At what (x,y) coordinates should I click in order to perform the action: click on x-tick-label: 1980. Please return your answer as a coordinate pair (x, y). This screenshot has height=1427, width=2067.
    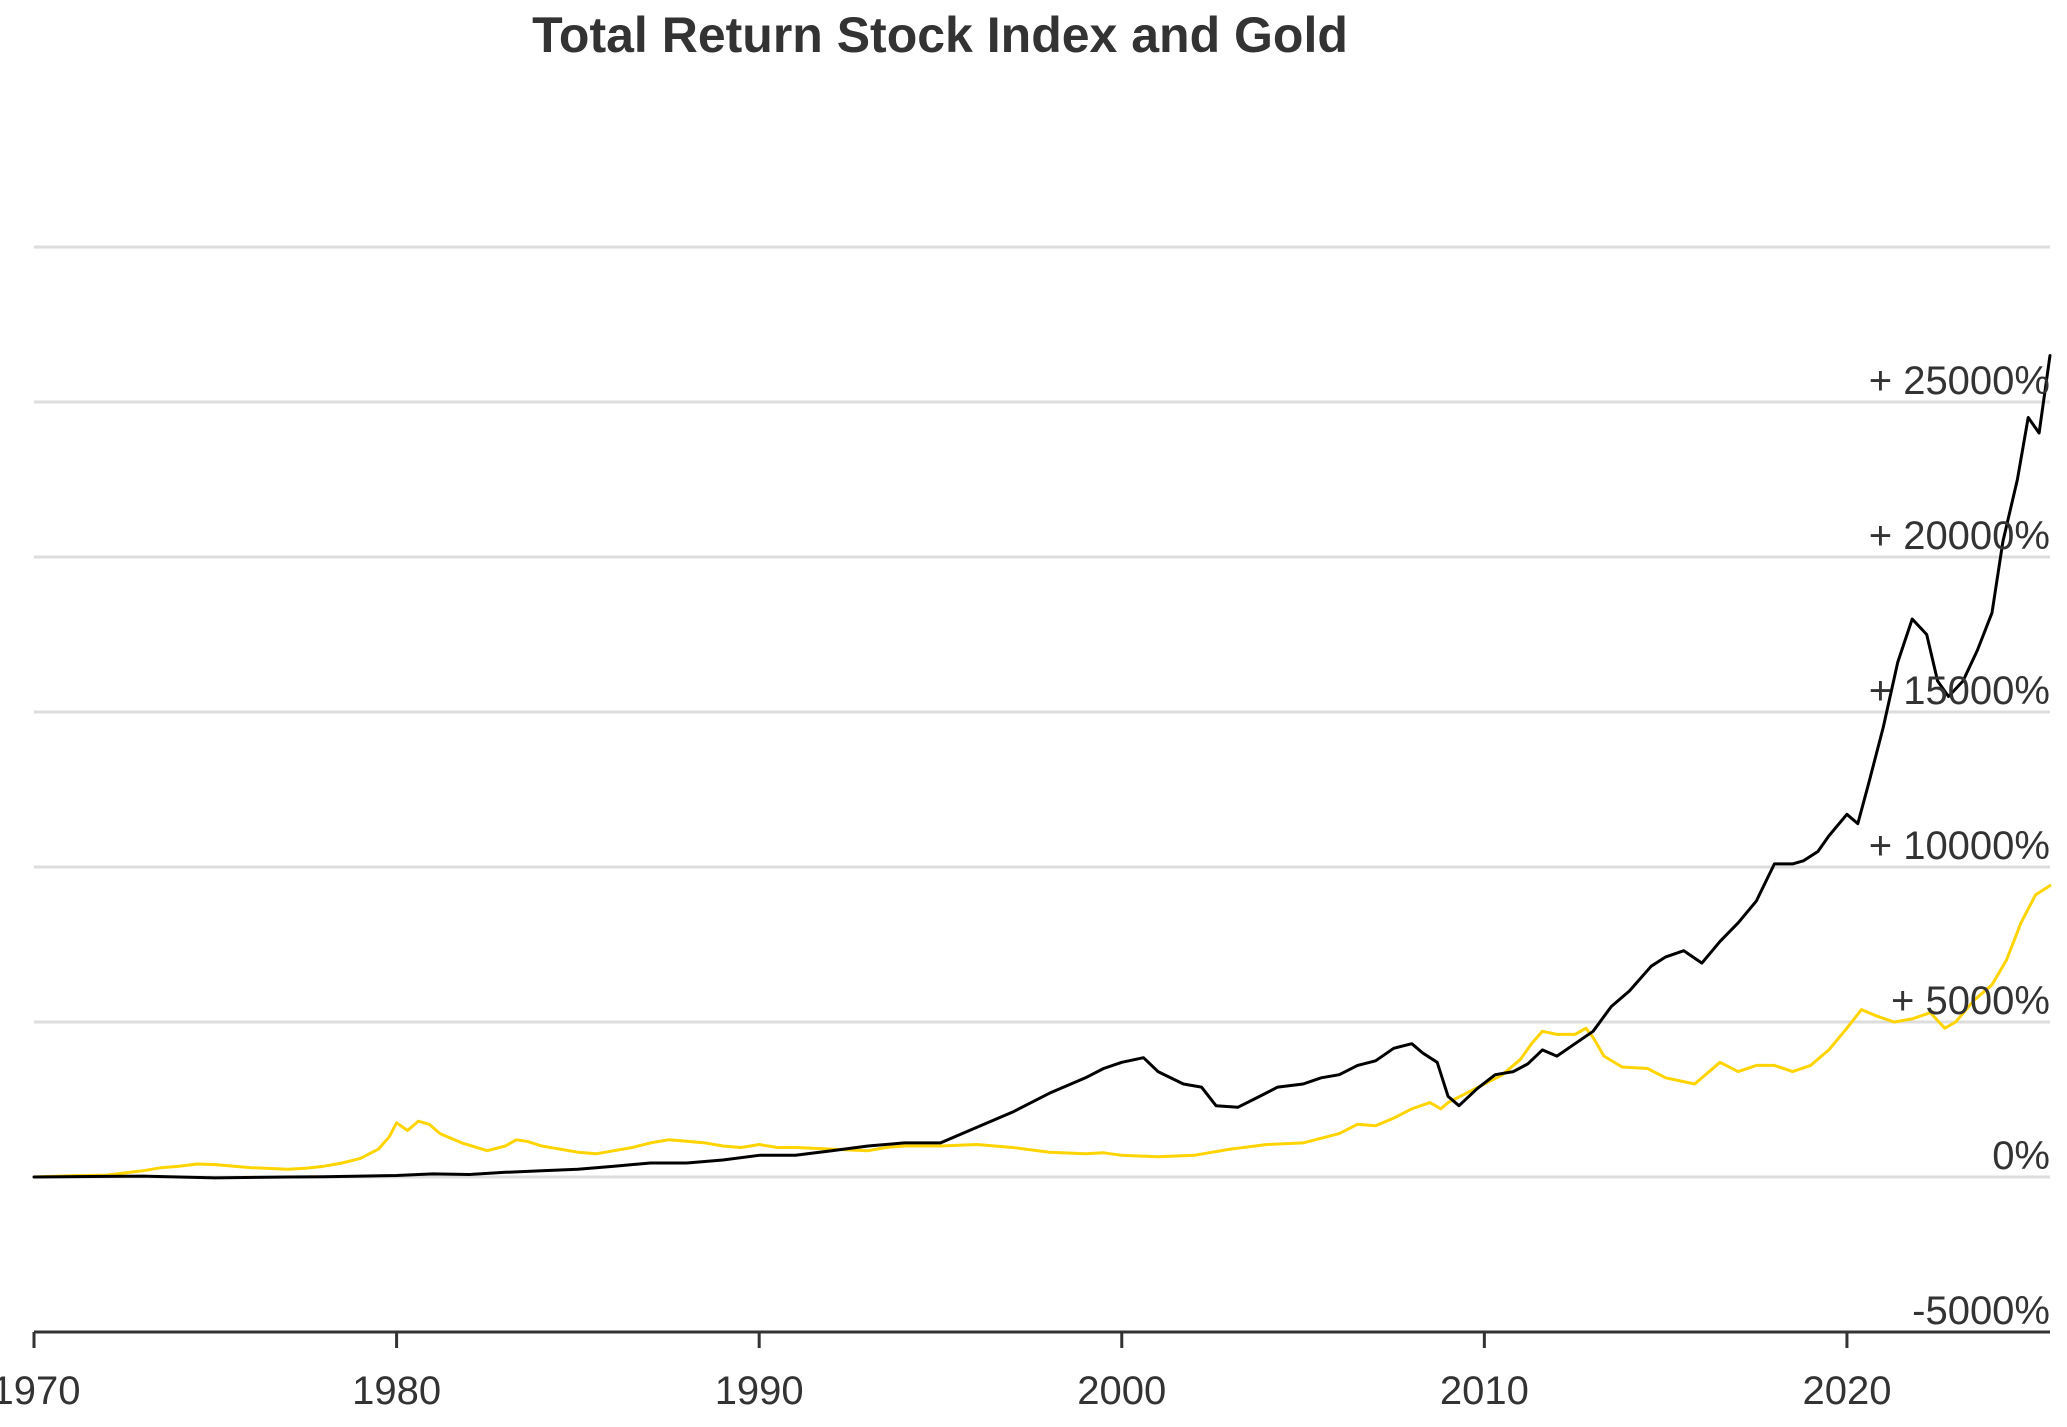
    Looking at the image, I should click on (396, 1391).